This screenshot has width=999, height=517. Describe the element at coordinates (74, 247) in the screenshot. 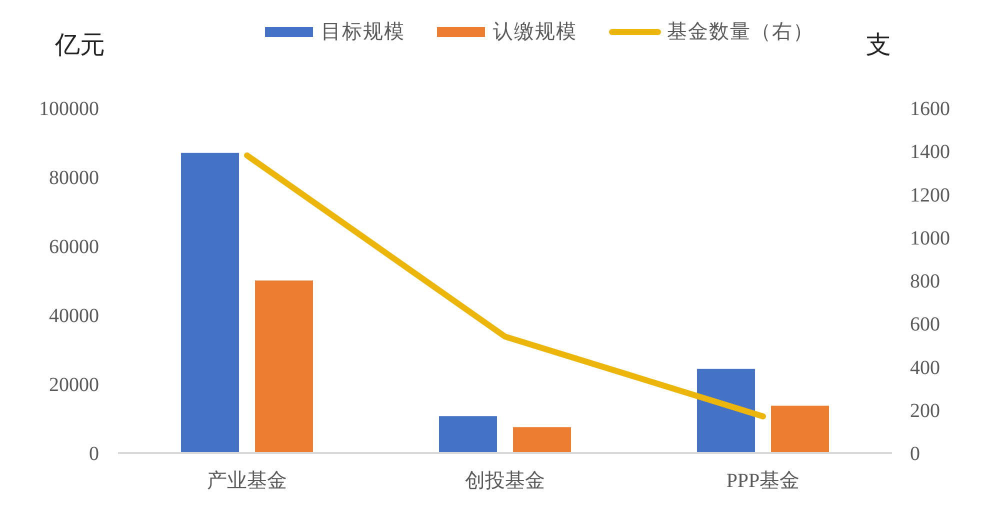

I see `y-tick-label: 60000` at that location.